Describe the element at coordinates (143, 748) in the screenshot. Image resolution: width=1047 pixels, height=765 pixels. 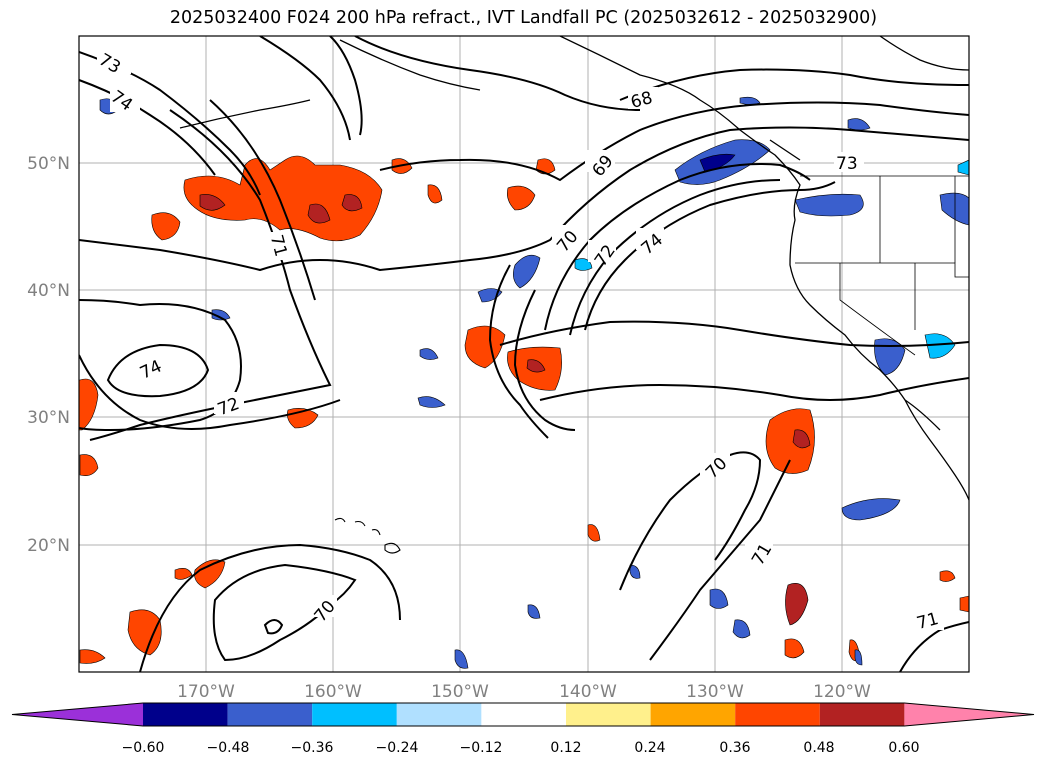
I see `colorbar-tick: −0.60` at that location.